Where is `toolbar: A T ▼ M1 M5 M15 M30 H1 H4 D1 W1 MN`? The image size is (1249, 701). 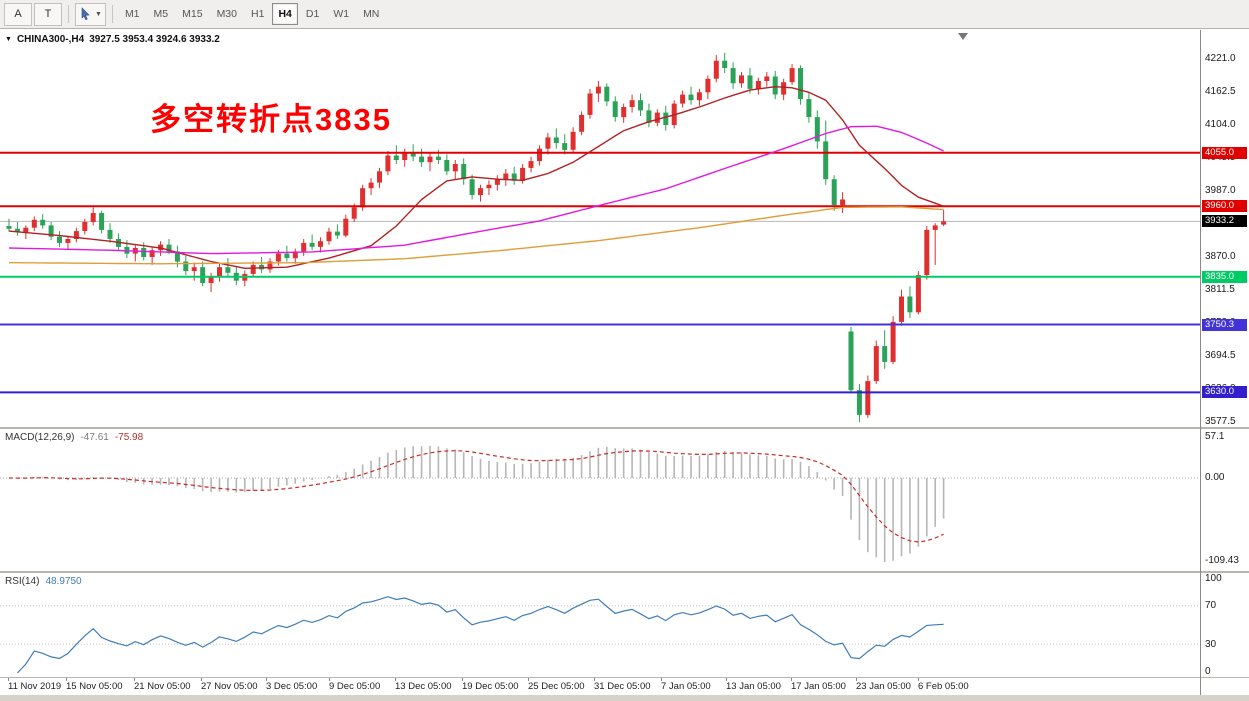
toolbar: A T ▼ M1 M5 M15 M30 H1 H4 D1 W1 MN is located at coordinates (624, 14).